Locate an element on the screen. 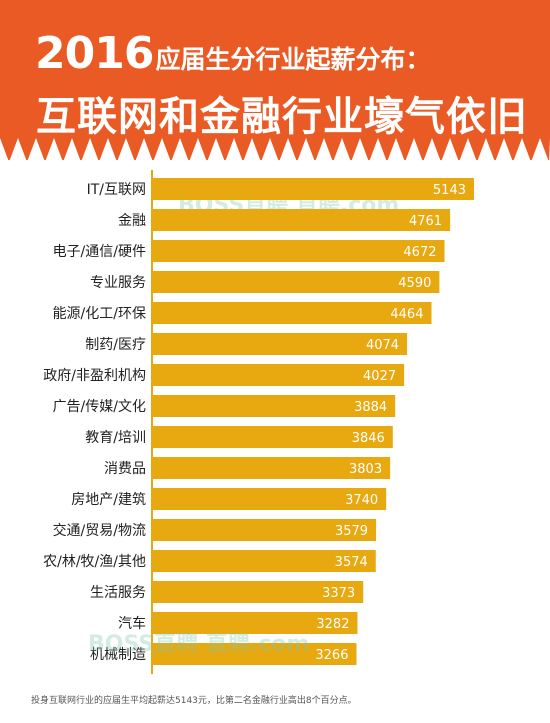 Image resolution: width=550 pixels, height=723 pixels. footnote: 投身互联网行业的应届生平均起薪达5143元，比第二名金融行业高出8个百分点。 is located at coordinates (194, 701).